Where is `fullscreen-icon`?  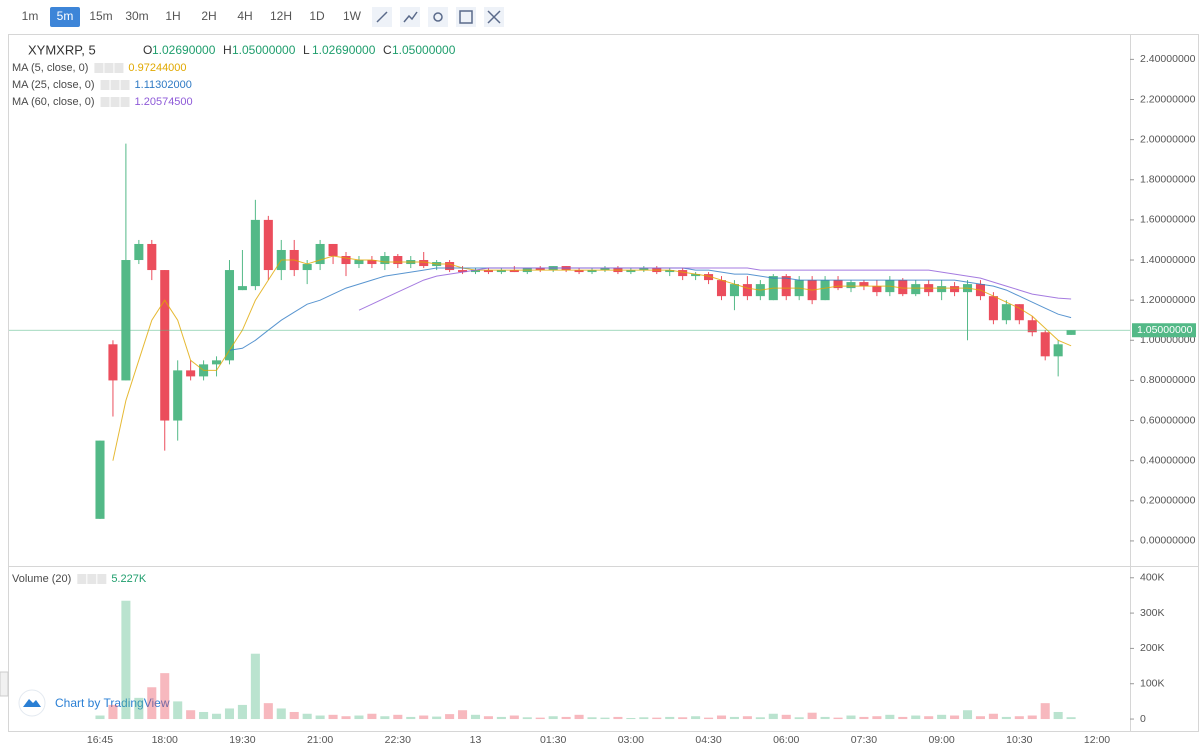 fullscreen-icon is located at coordinates (494, 17).